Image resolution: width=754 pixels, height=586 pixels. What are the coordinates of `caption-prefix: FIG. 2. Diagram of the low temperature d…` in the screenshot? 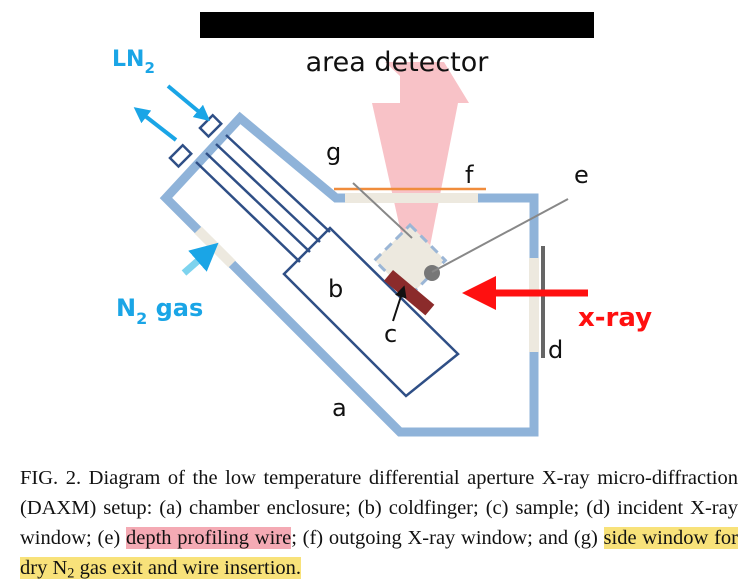 It's located at (379, 508).